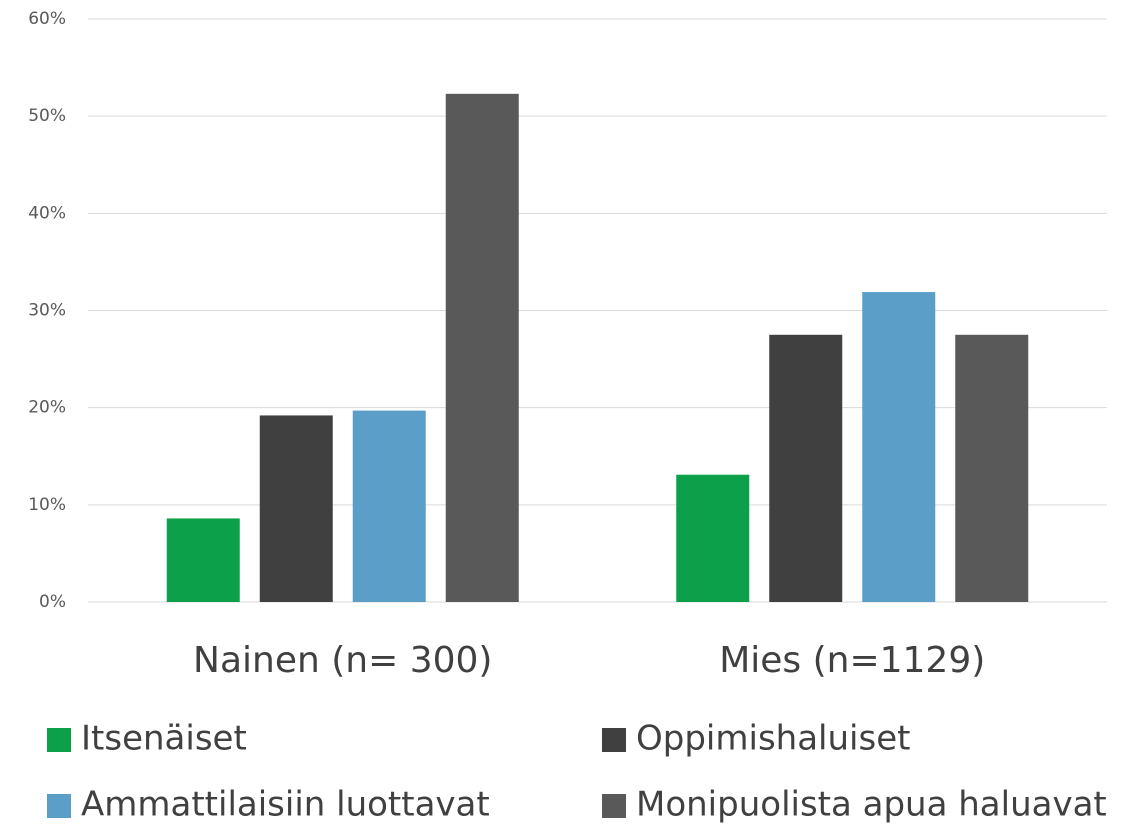  Describe the element at coordinates (285, 805) in the screenshot. I see `legend-label: Ammattilaisiin luottavat` at that location.